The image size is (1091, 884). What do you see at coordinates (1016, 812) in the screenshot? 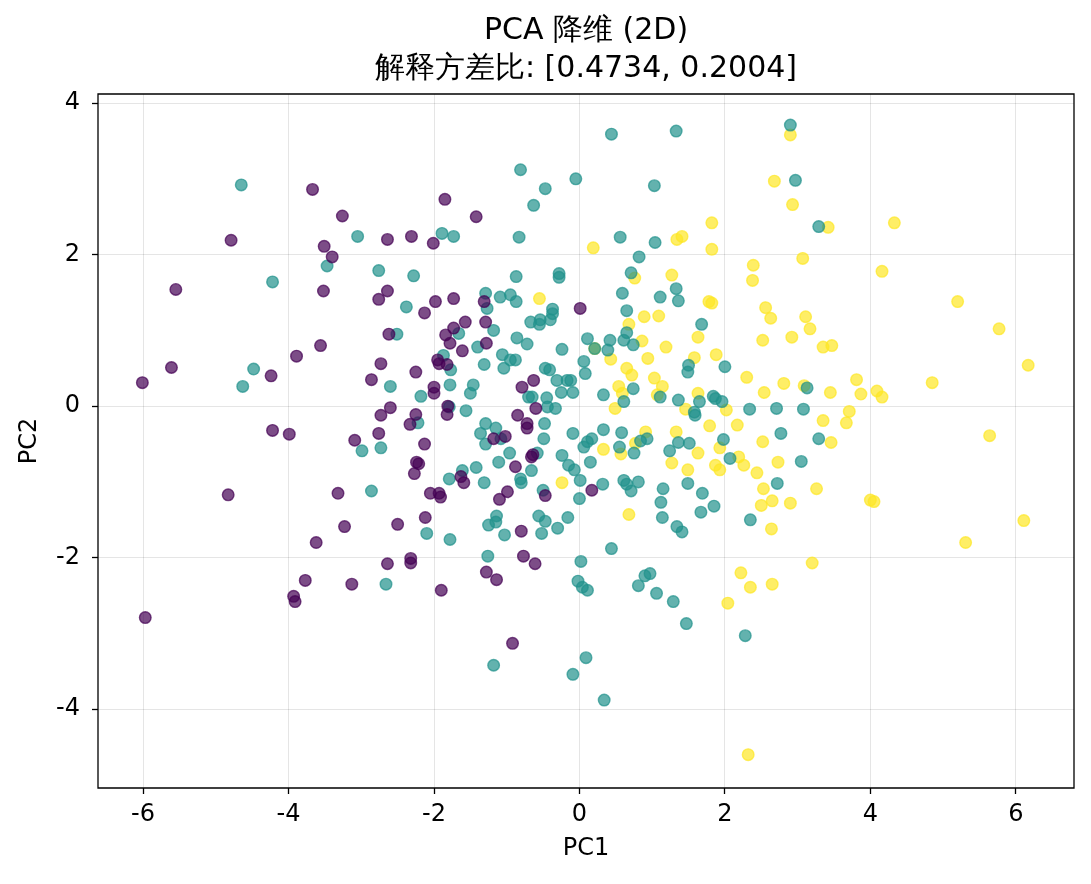
I see `x-tick-label: 6` at bounding box center [1016, 812].